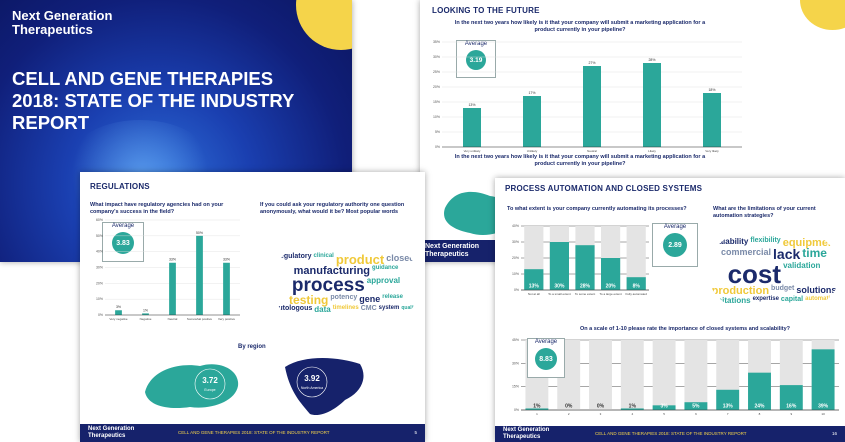 This screenshot has height=442, width=845. What do you see at coordinates (312, 388) in the screenshot?
I see `region-name: North America` at bounding box center [312, 388].